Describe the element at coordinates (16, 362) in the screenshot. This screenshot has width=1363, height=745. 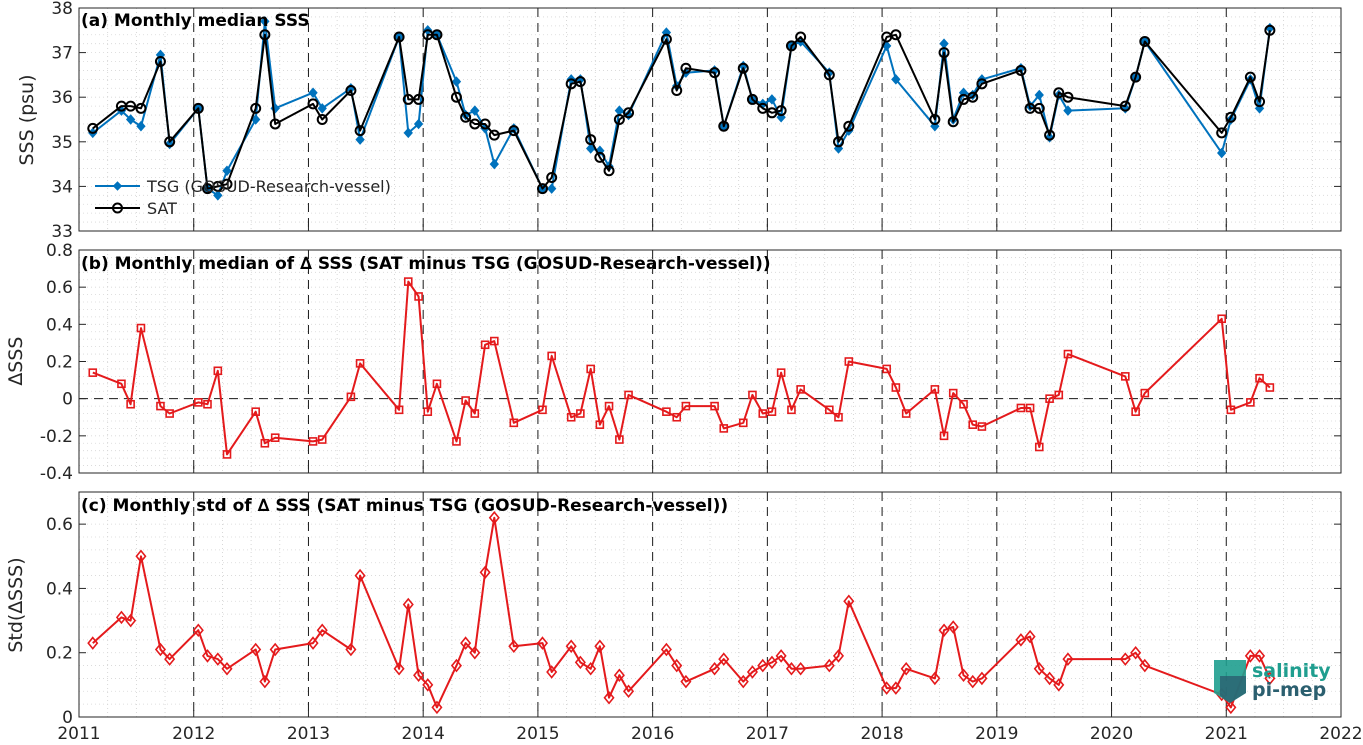
I see `panel-b-y-axis-label: ∆SSS` at that location.